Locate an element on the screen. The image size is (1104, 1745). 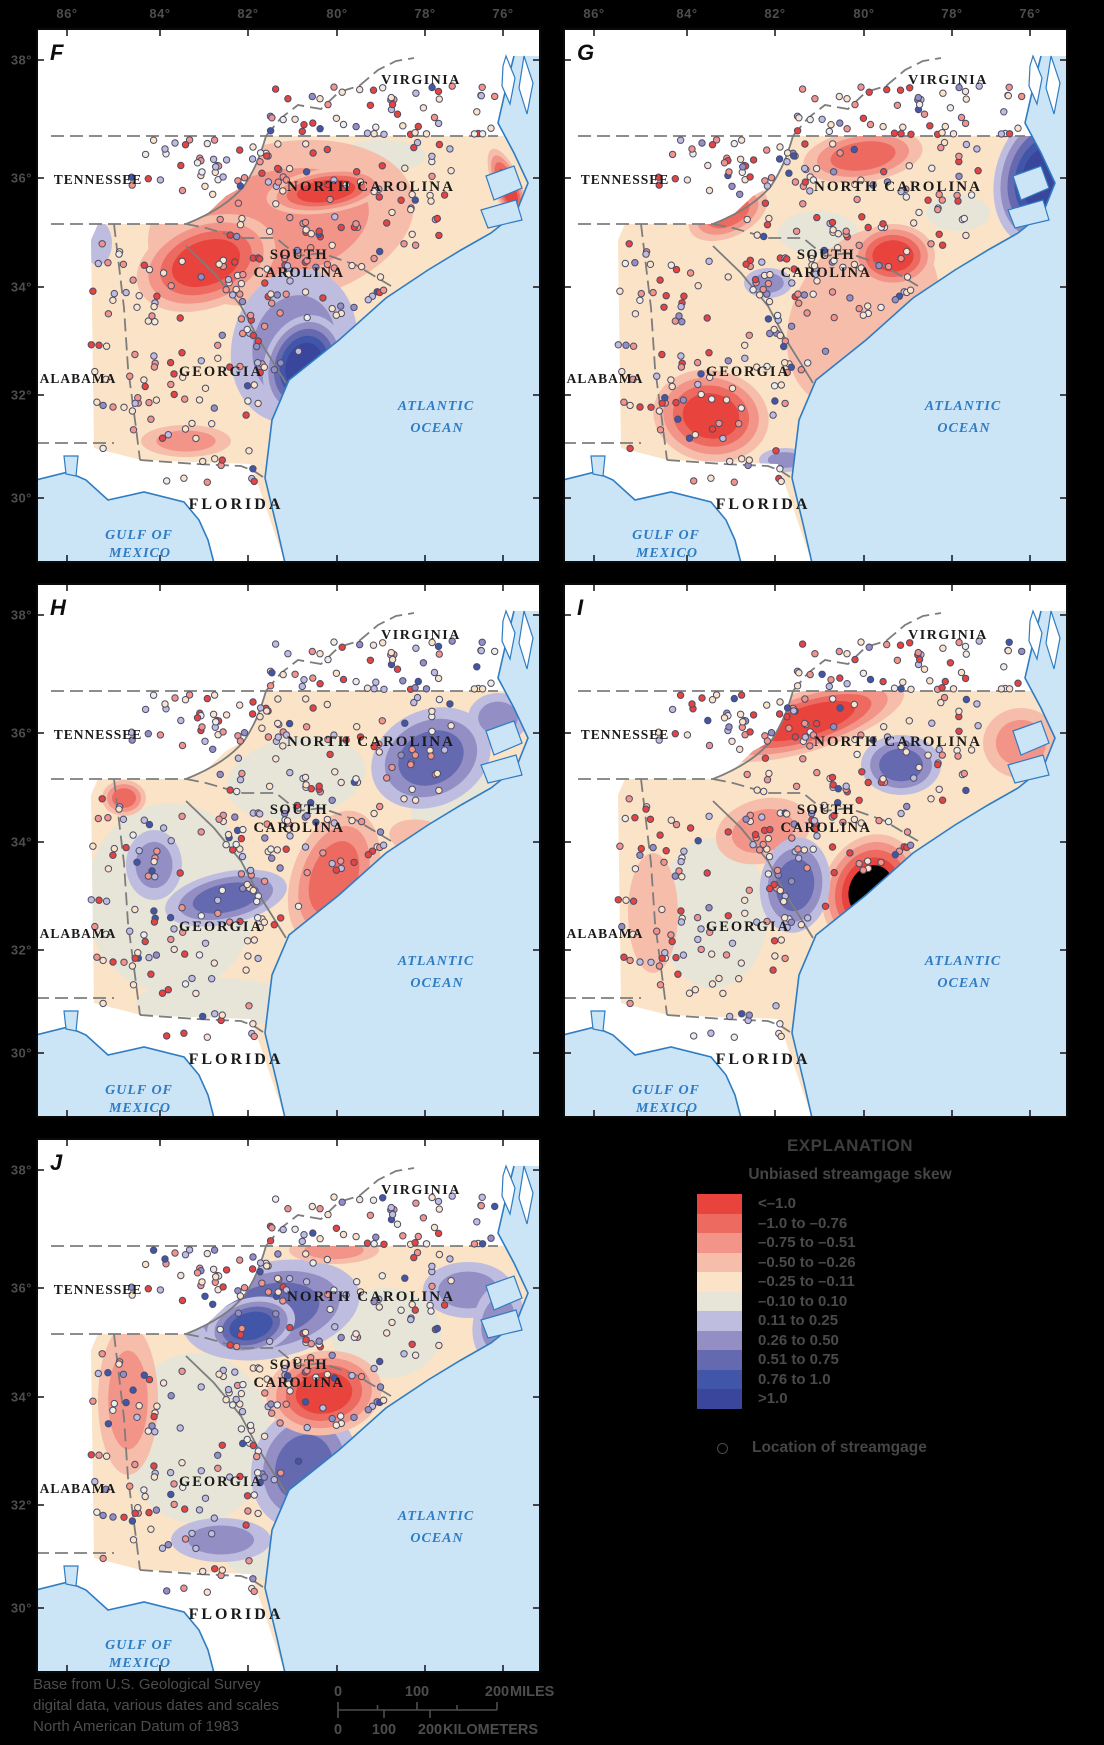
ocean is located at coordinates (288, 1419).